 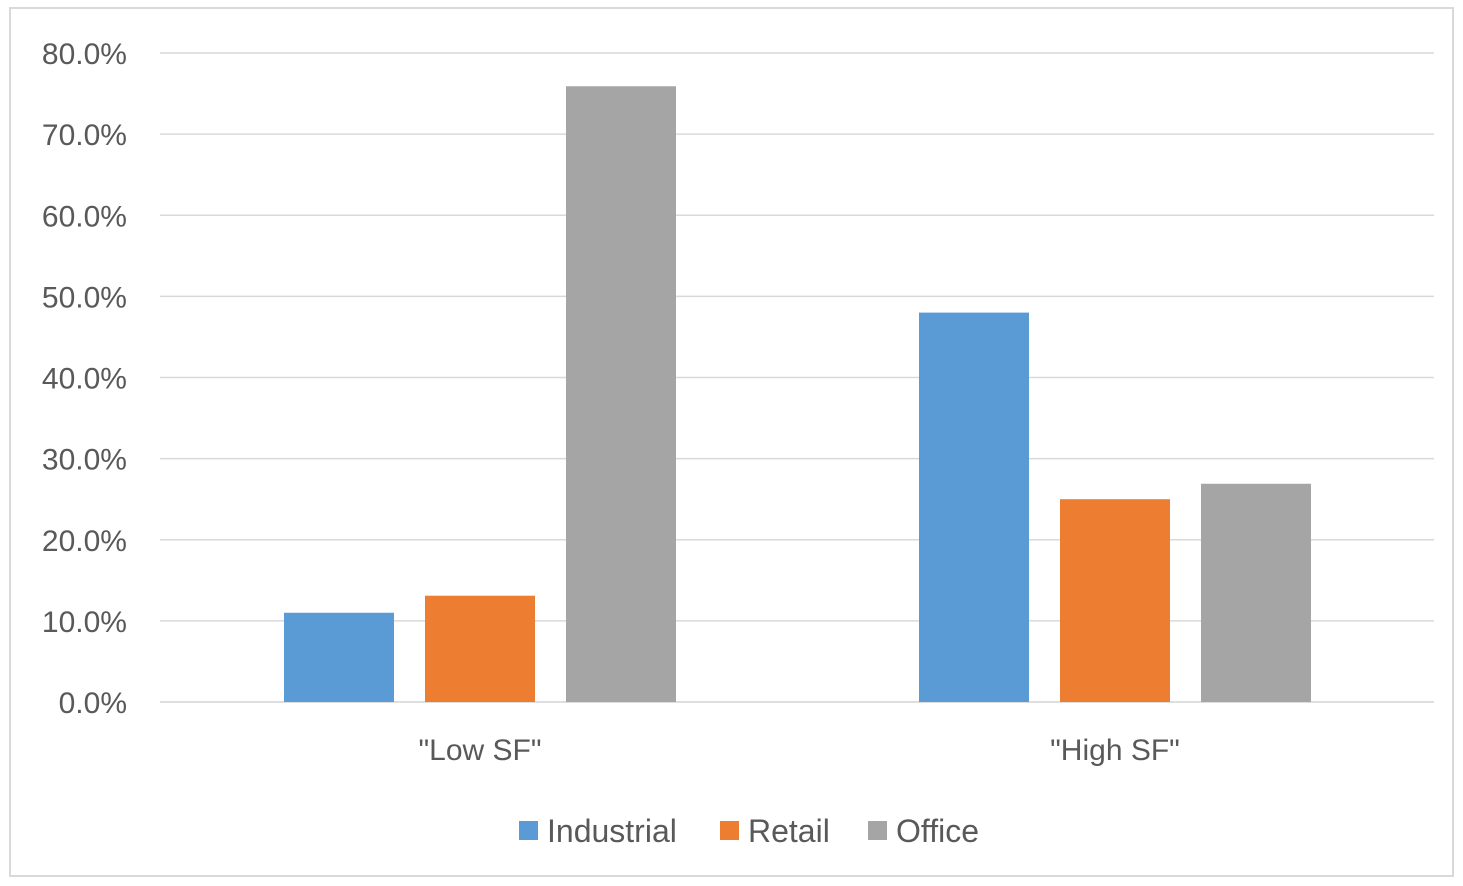 I want to click on legend-label-retail: Retail, so click(x=789, y=831).